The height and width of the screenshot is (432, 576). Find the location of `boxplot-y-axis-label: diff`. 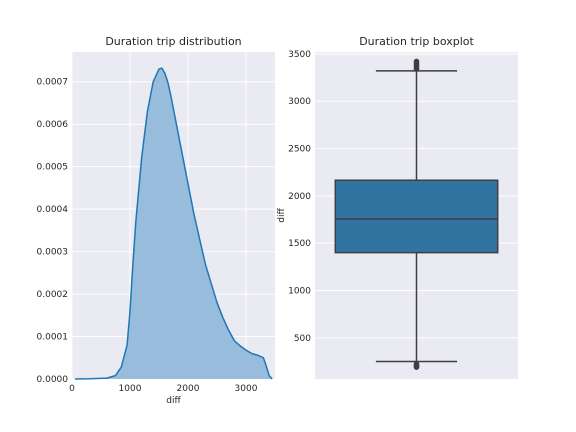

boxplot-y-axis-label: diff is located at coordinates (282, 214).